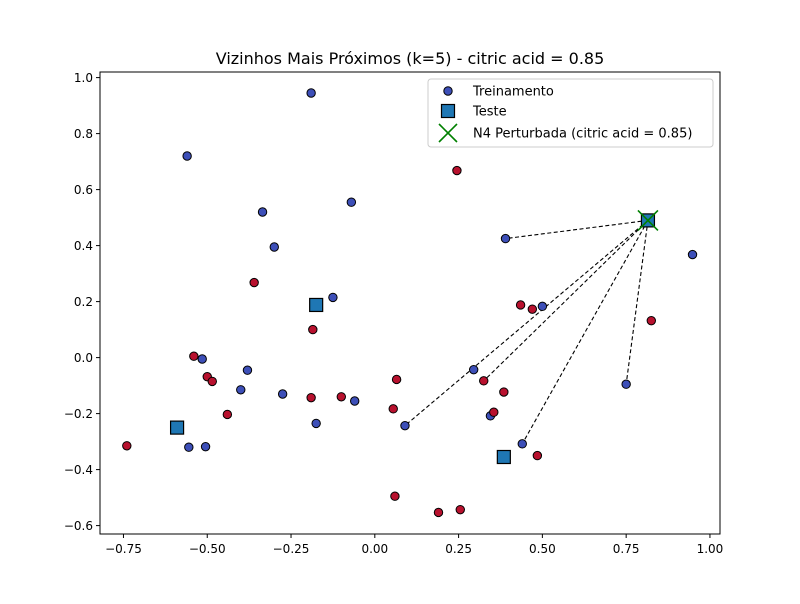 The image size is (800, 604). What do you see at coordinates (207, 549) in the screenshot?
I see `x-tick-label: −0.50` at bounding box center [207, 549].